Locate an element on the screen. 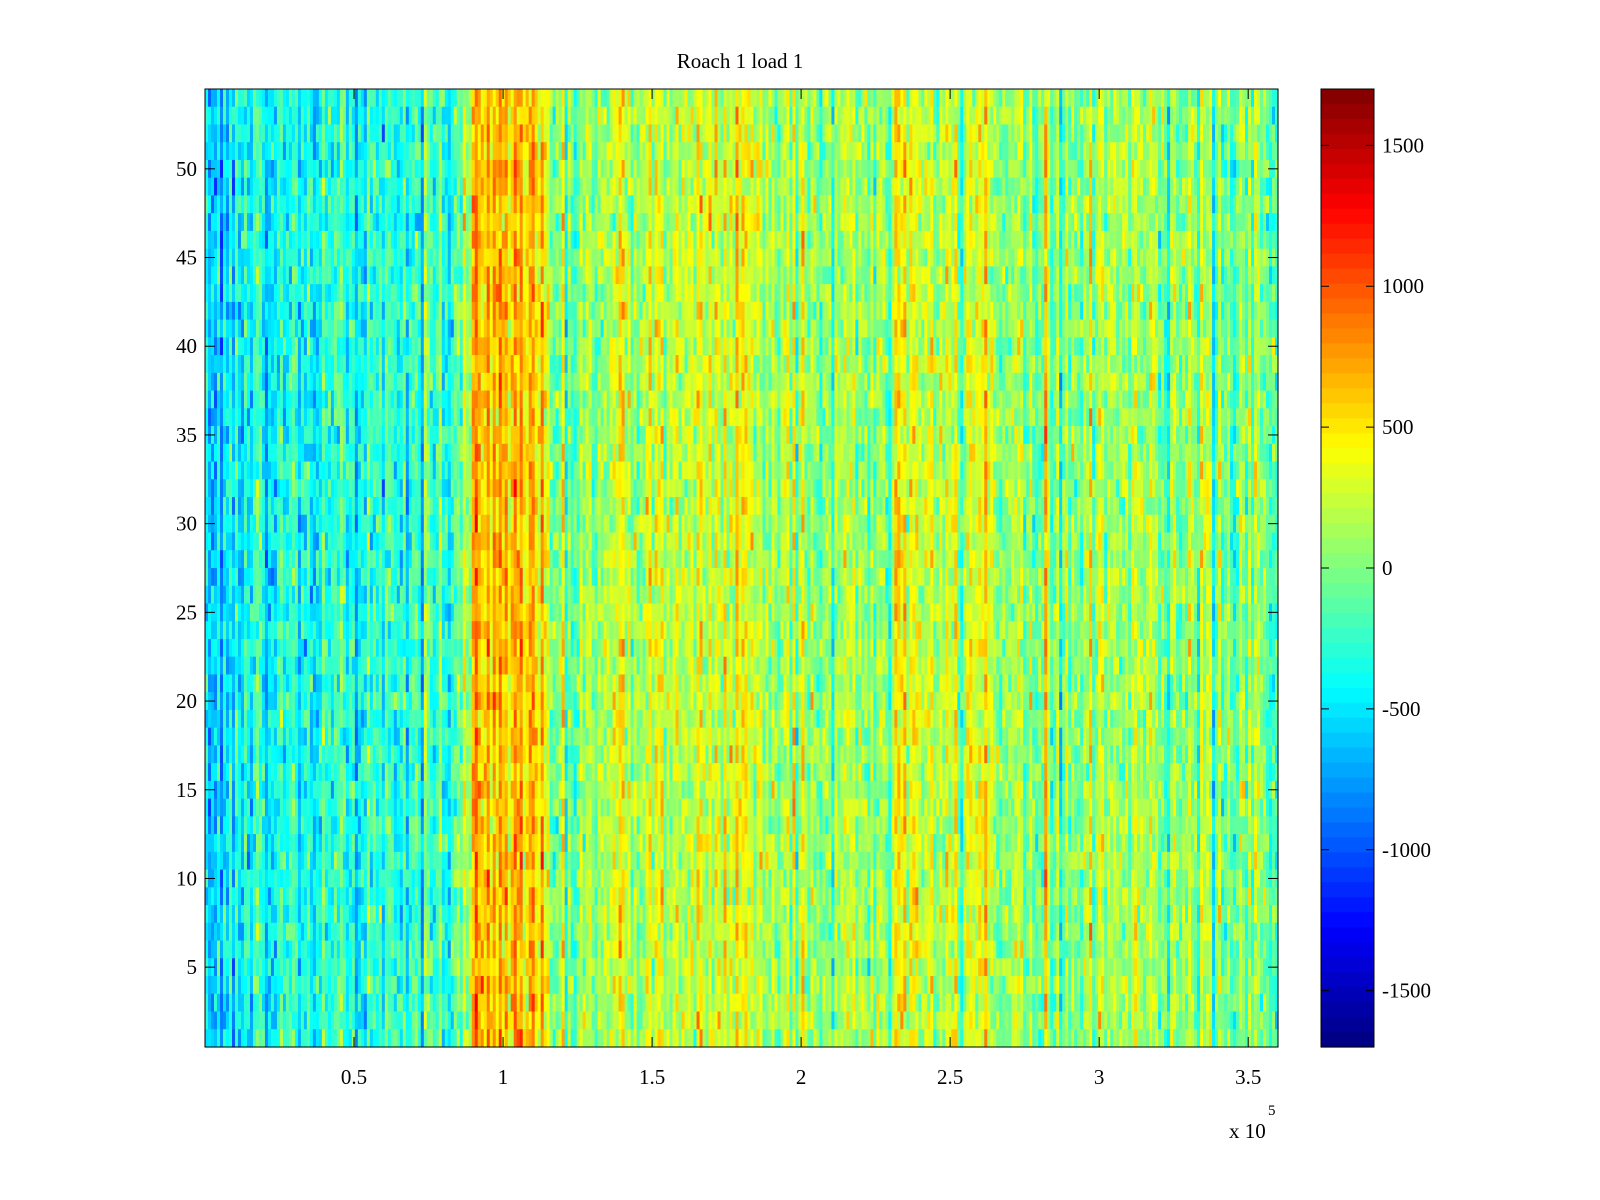  chart-title: Roach 1 load 1 is located at coordinates (740, 61).